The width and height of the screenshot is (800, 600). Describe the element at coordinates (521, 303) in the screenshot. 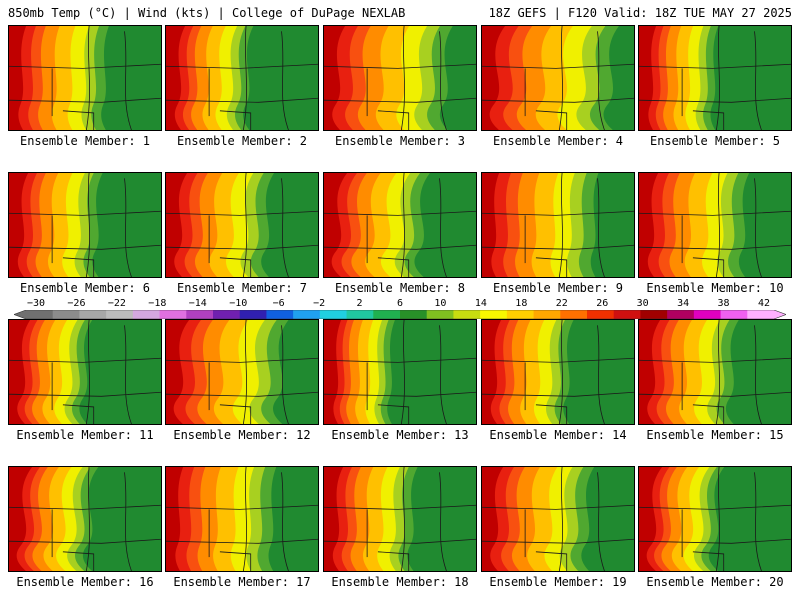

I see `colorbar-tick-label: 18` at that location.